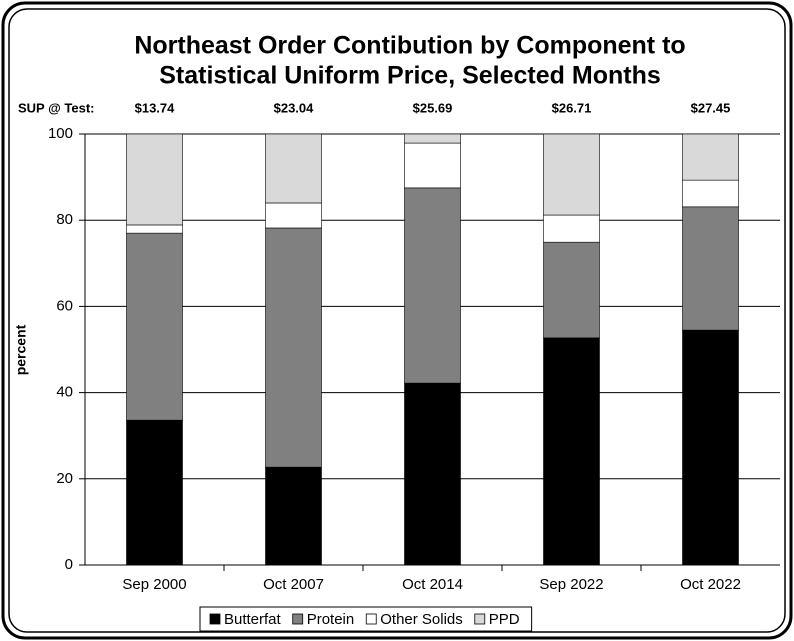 The image size is (794, 641). Describe the element at coordinates (432, 584) in the screenshot. I see `x-tick-label: Oct 2014` at that location.